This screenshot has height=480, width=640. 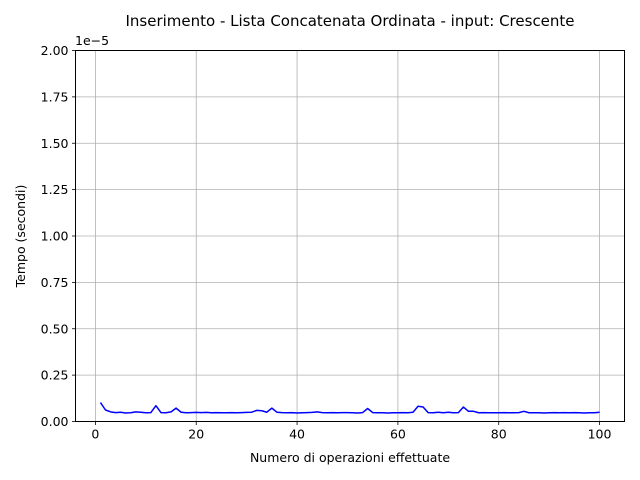 I want to click on x-tick-label: 20, so click(x=196, y=434).